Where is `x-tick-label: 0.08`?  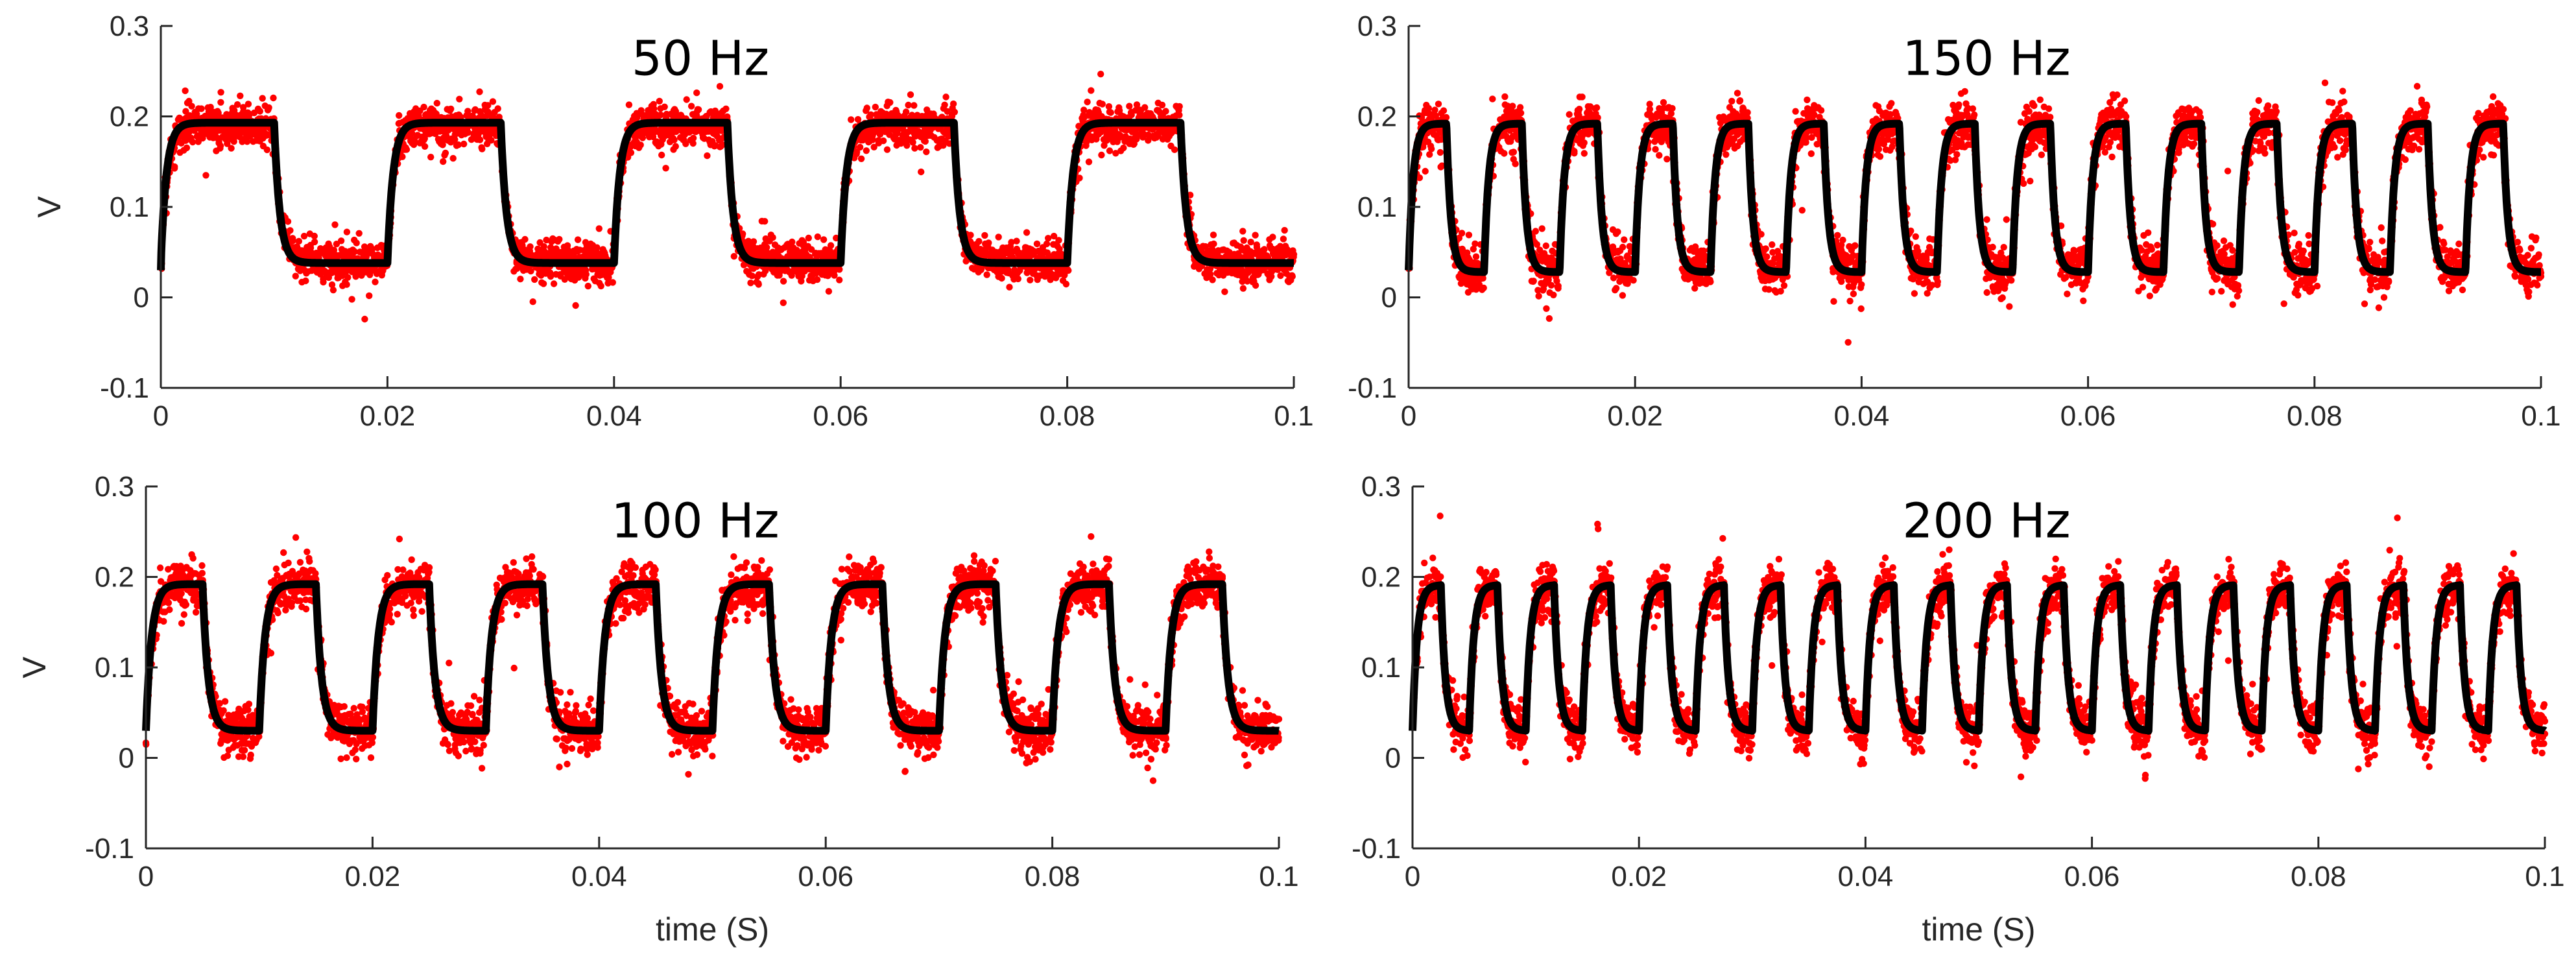 x-tick-label: 0.08 is located at coordinates (1067, 416).